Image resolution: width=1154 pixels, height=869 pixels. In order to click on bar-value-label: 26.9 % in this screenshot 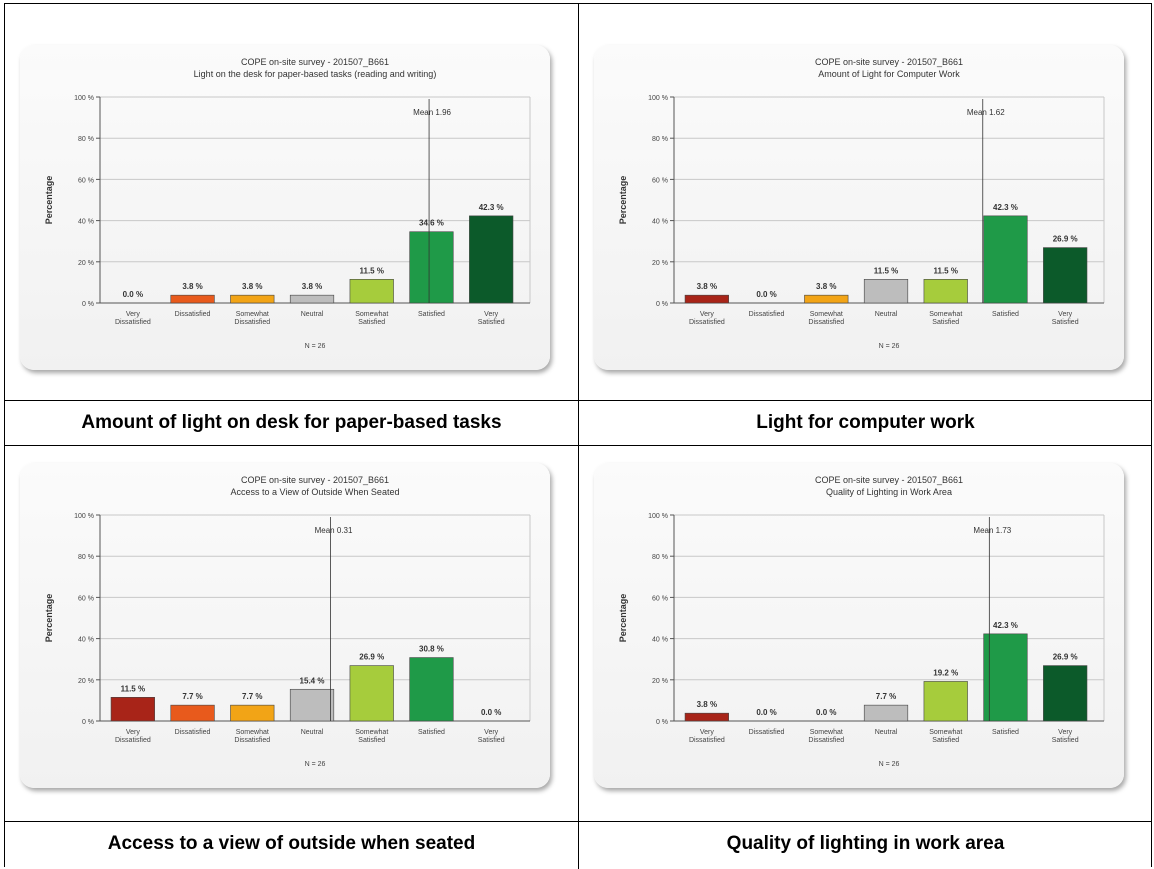, I will do `click(1065, 657)`.